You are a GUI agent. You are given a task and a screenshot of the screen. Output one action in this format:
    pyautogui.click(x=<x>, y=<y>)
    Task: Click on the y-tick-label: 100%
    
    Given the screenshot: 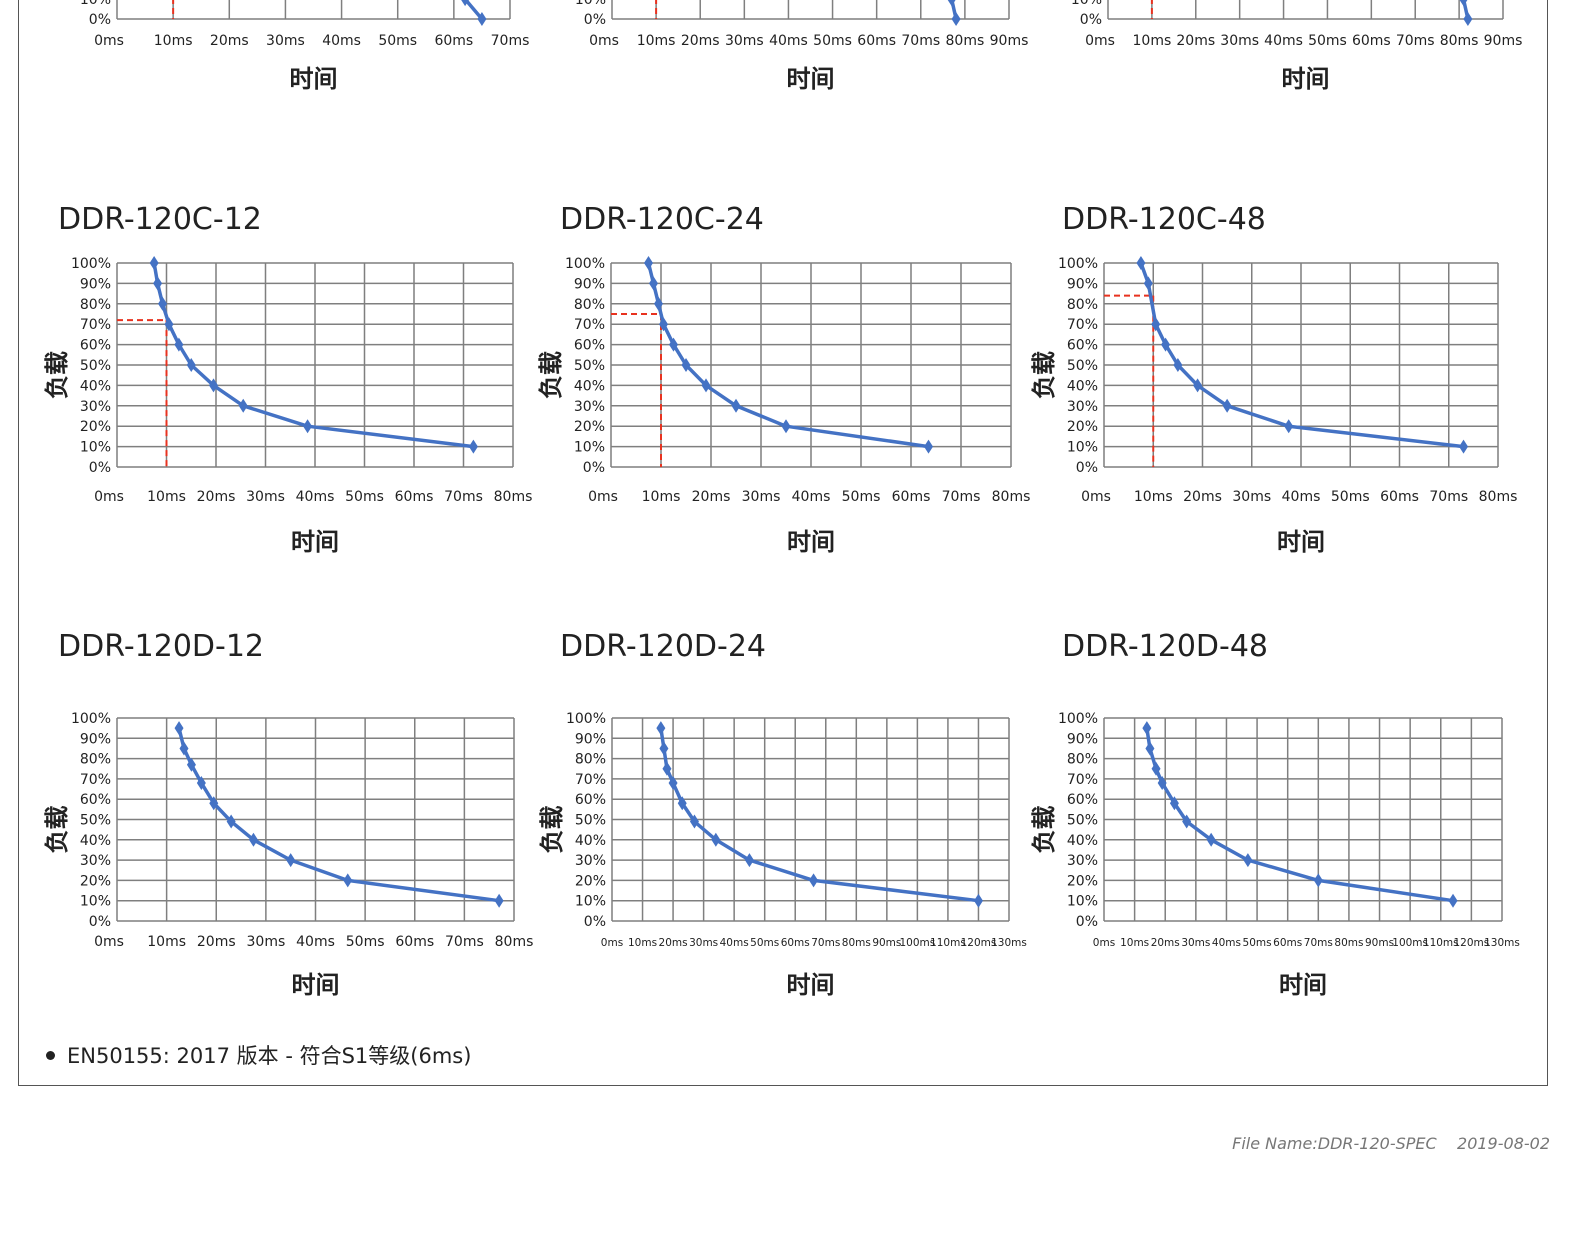 What is the action you would take?
    pyautogui.click(x=585, y=264)
    